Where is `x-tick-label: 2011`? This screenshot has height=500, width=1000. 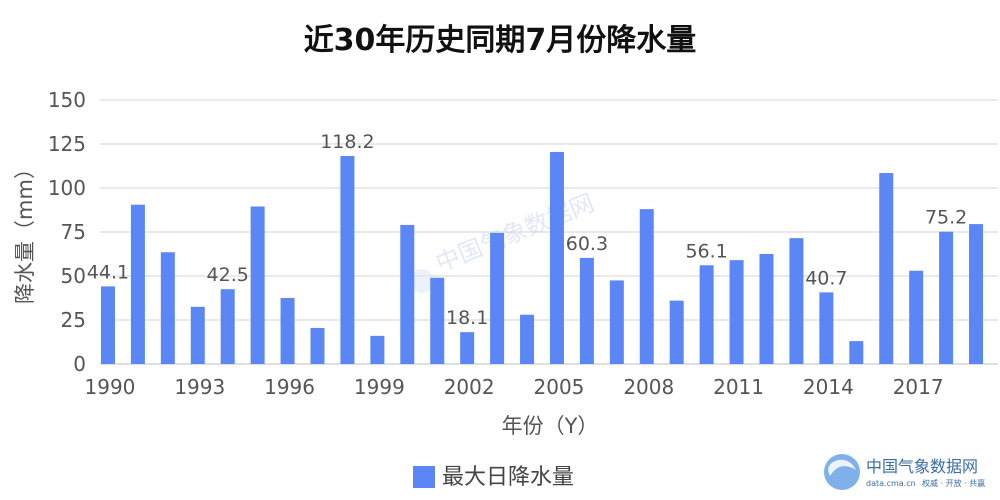 x-tick-label: 2011 is located at coordinates (738, 387).